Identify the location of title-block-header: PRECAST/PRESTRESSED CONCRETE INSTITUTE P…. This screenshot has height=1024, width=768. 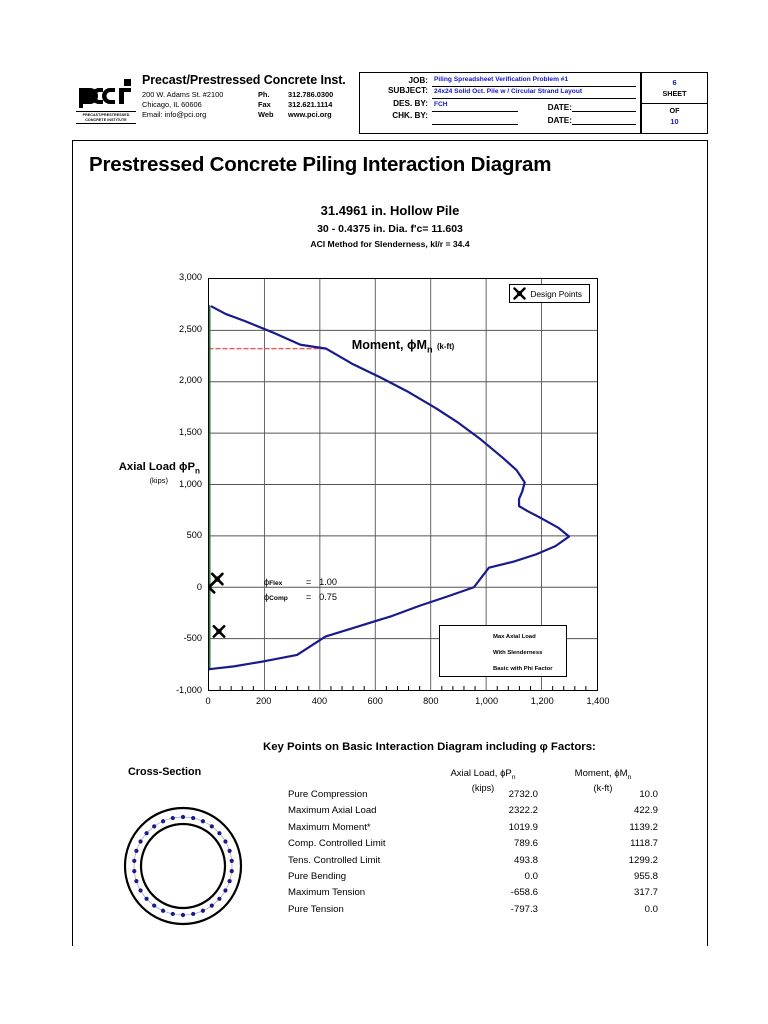
(390, 103).